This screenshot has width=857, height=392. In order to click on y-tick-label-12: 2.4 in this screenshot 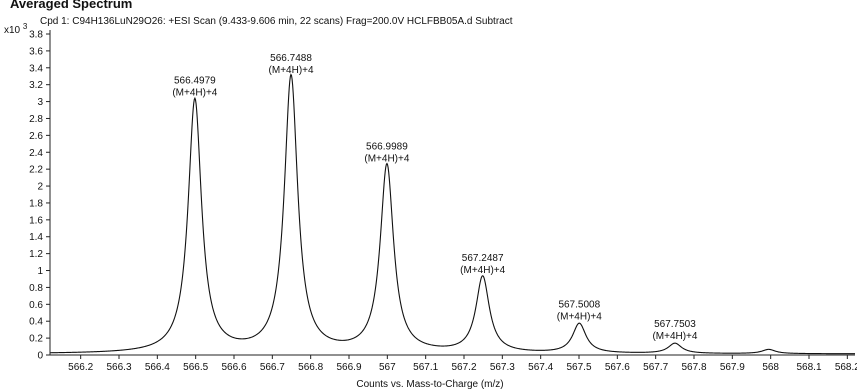, I will do `click(36, 153)`.